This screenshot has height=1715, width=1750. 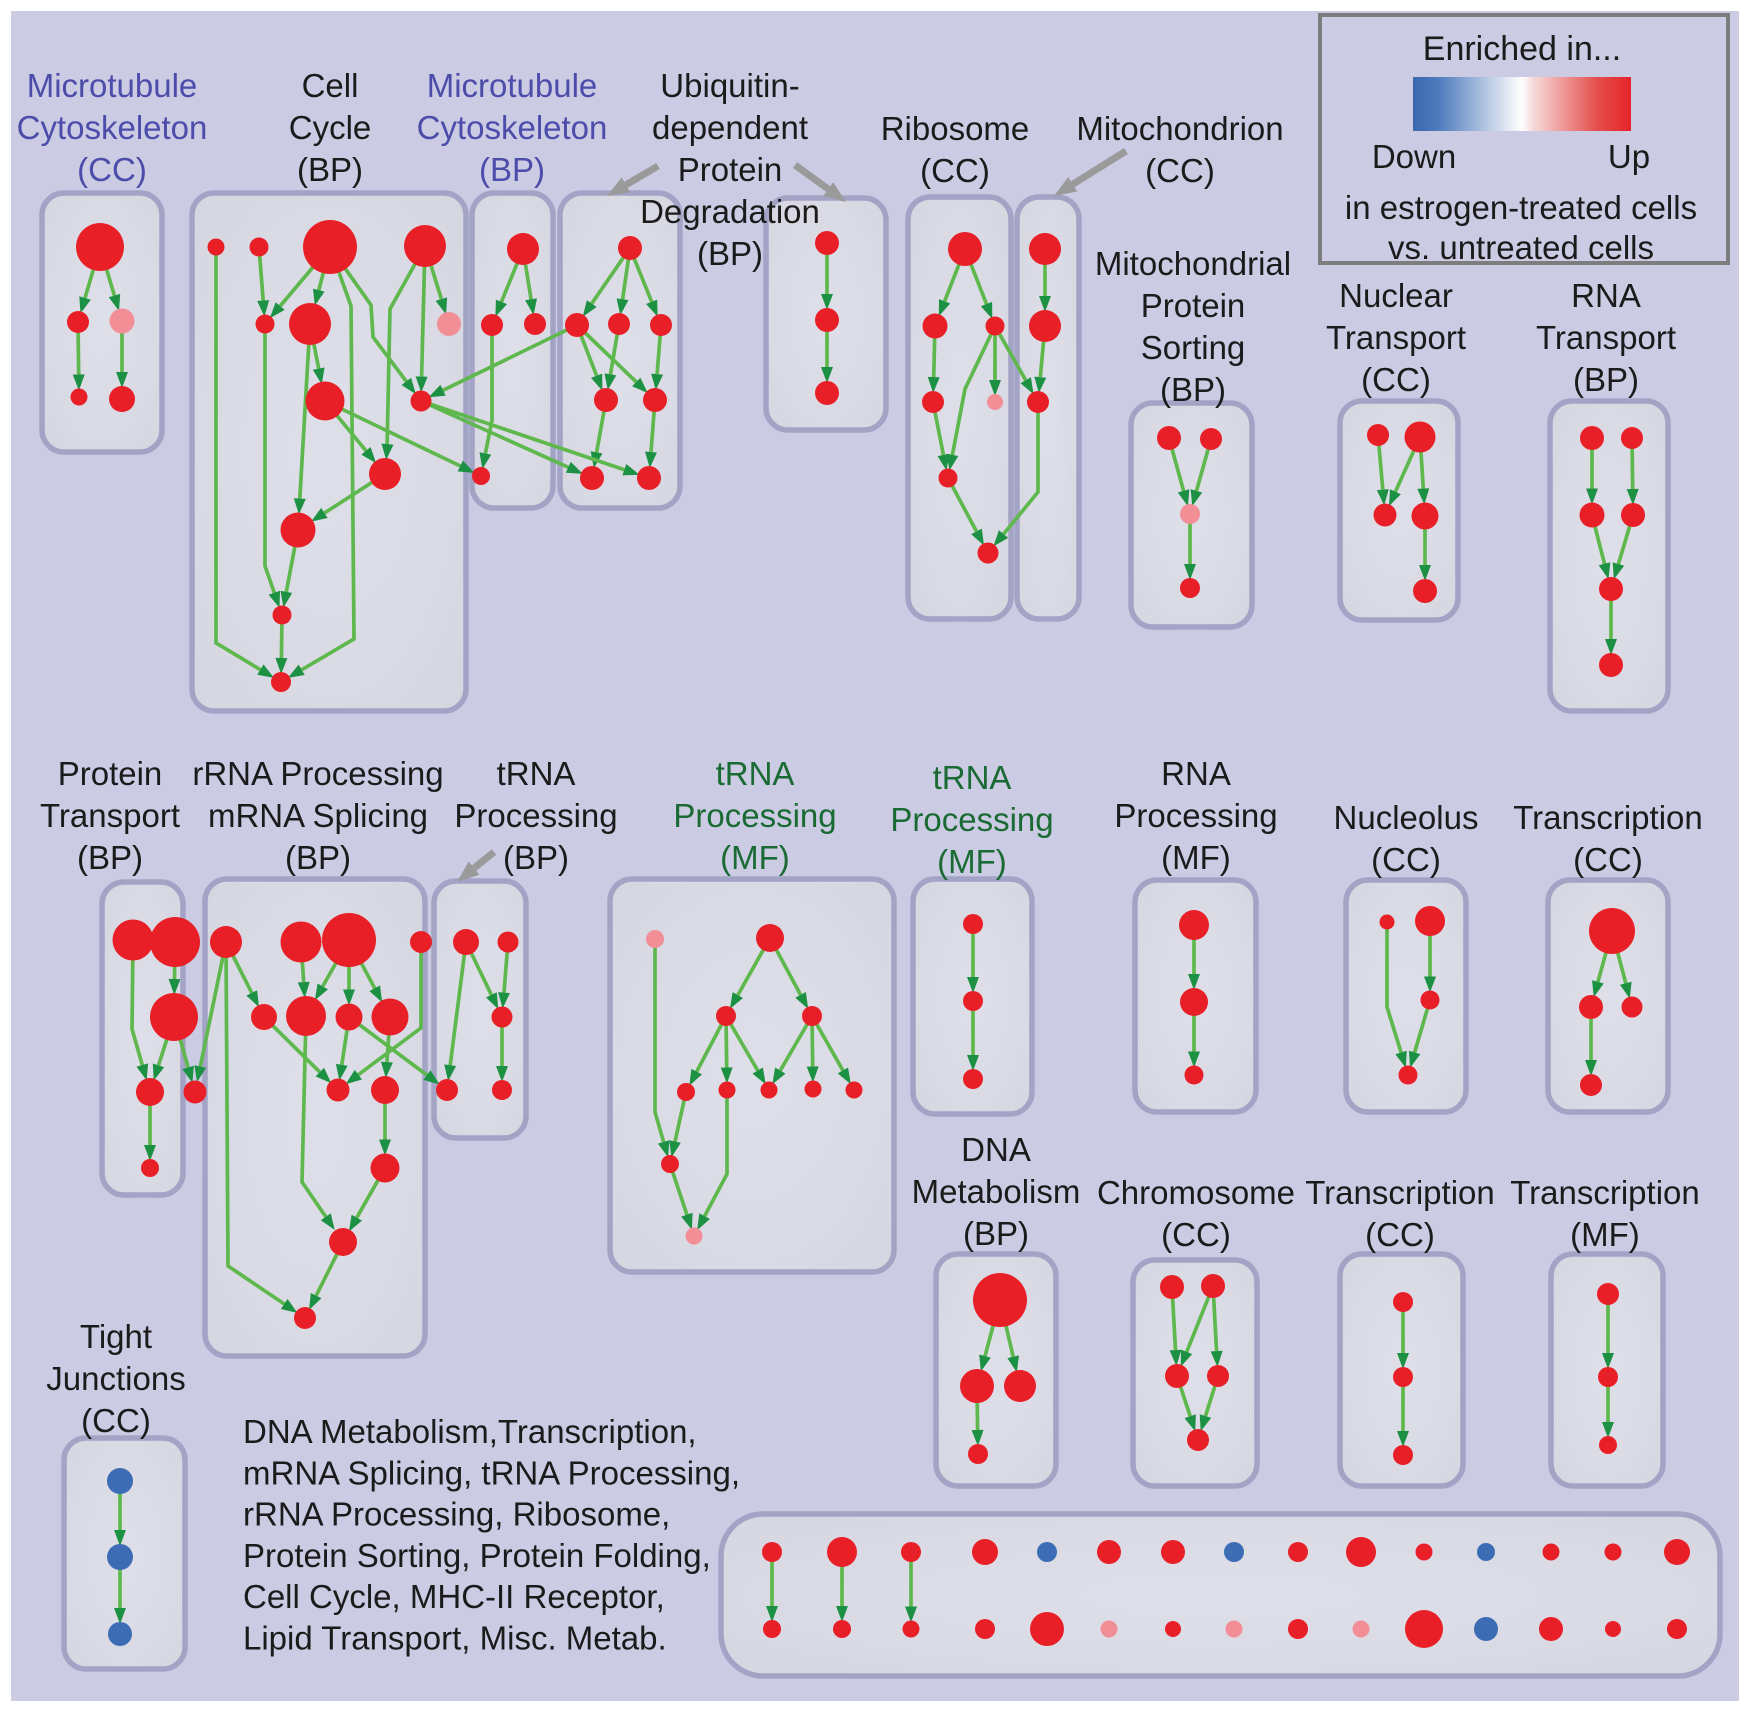 I want to click on svg-text: Lipid Transport, Misc. Metab., so click(x=455, y=1638).